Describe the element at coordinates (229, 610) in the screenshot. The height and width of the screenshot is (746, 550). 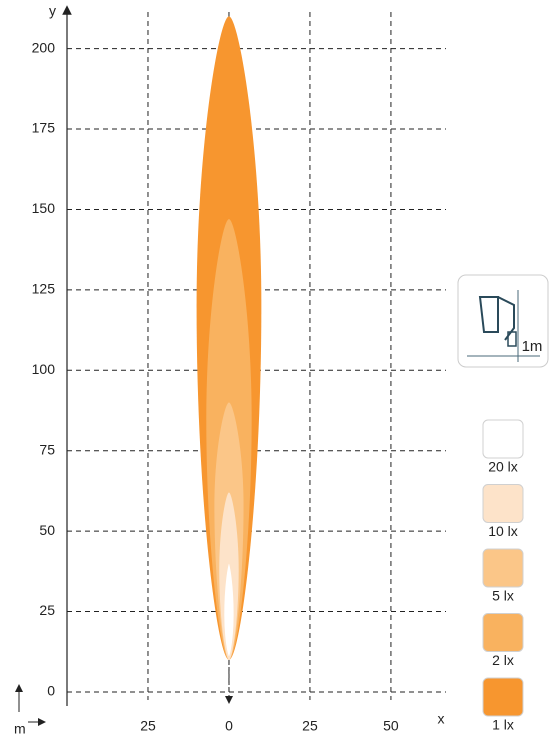
I see `isolux-contour` at that location.